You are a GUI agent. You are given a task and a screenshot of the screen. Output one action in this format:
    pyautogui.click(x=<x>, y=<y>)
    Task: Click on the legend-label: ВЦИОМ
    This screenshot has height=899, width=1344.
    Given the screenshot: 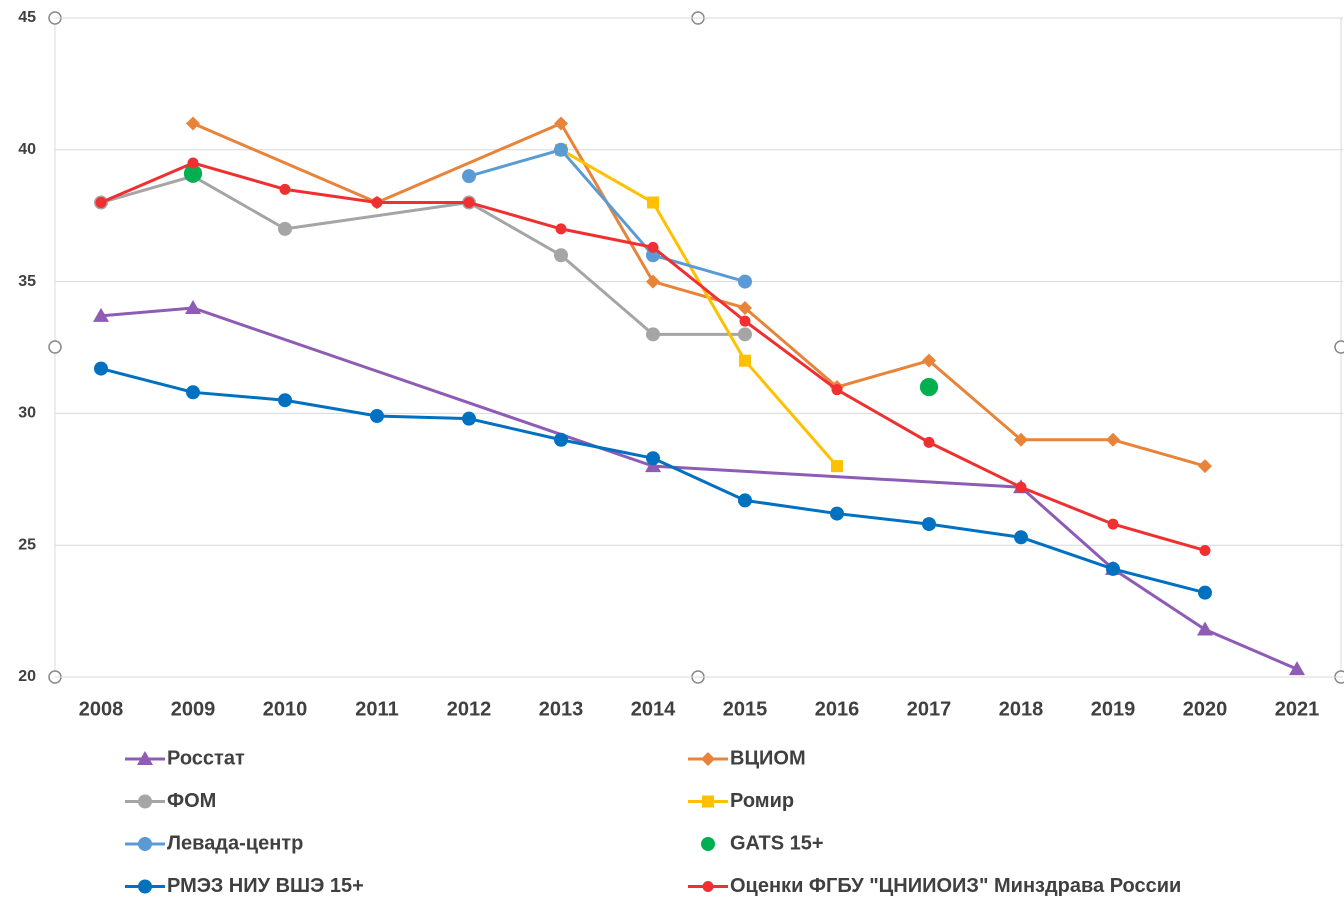 What is the action you would take?
    pyautogui.click(x=768, y=758)
    